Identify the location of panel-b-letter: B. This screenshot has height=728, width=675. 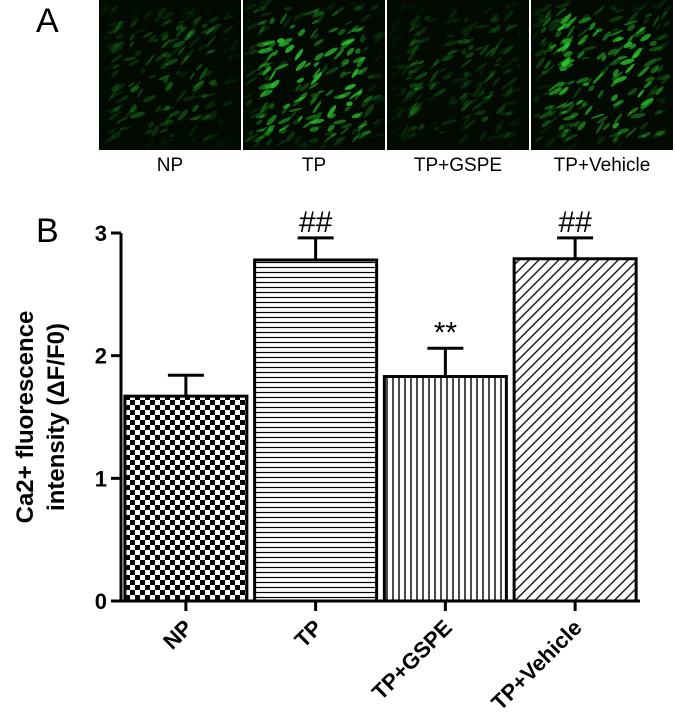
(47, 231).